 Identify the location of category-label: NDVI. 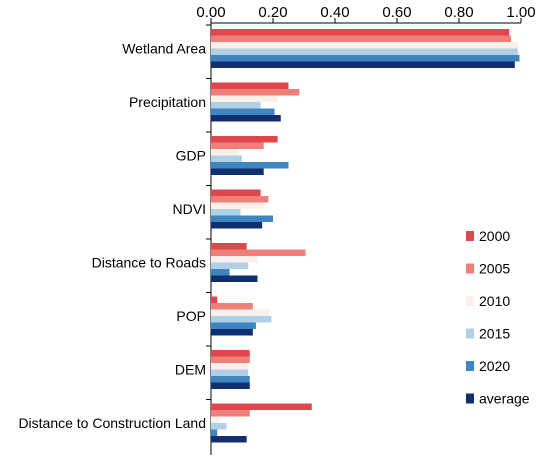
(189, 209).